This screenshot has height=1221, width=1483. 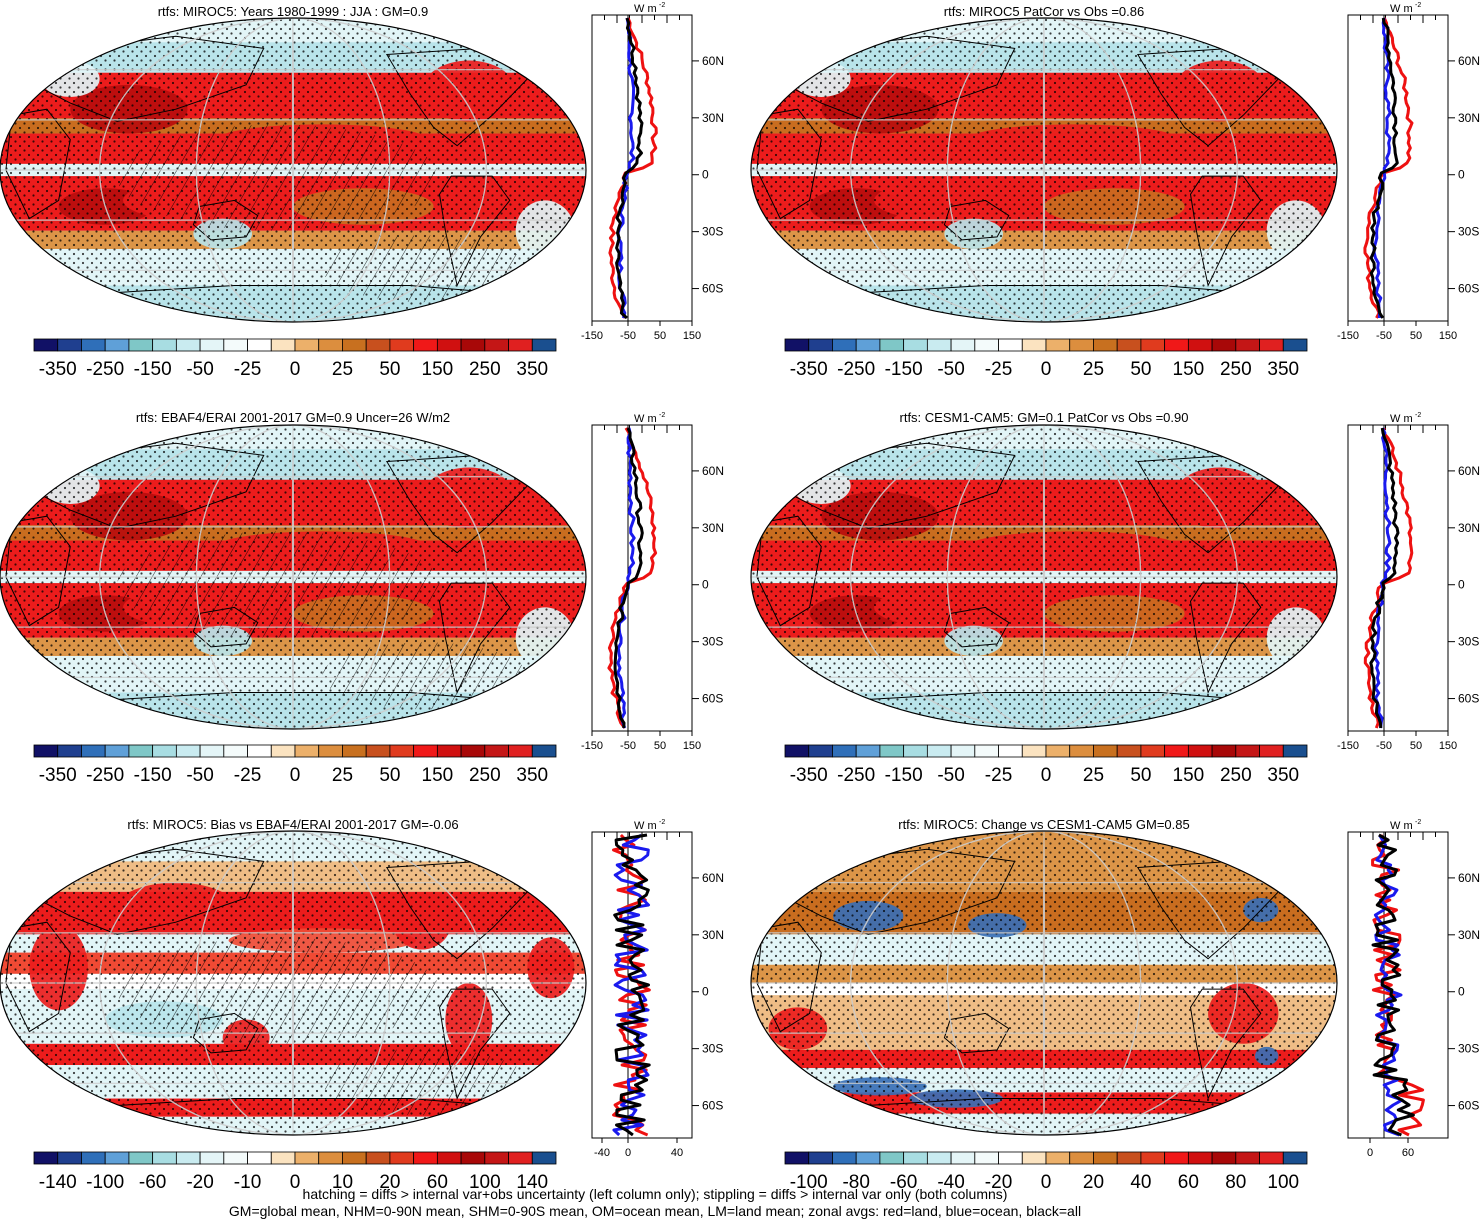 What do you see at coordinates (1384, 336) in the screenshot?
I see `zonal-xtick-label: -50` at bounding box center [1384, 336].